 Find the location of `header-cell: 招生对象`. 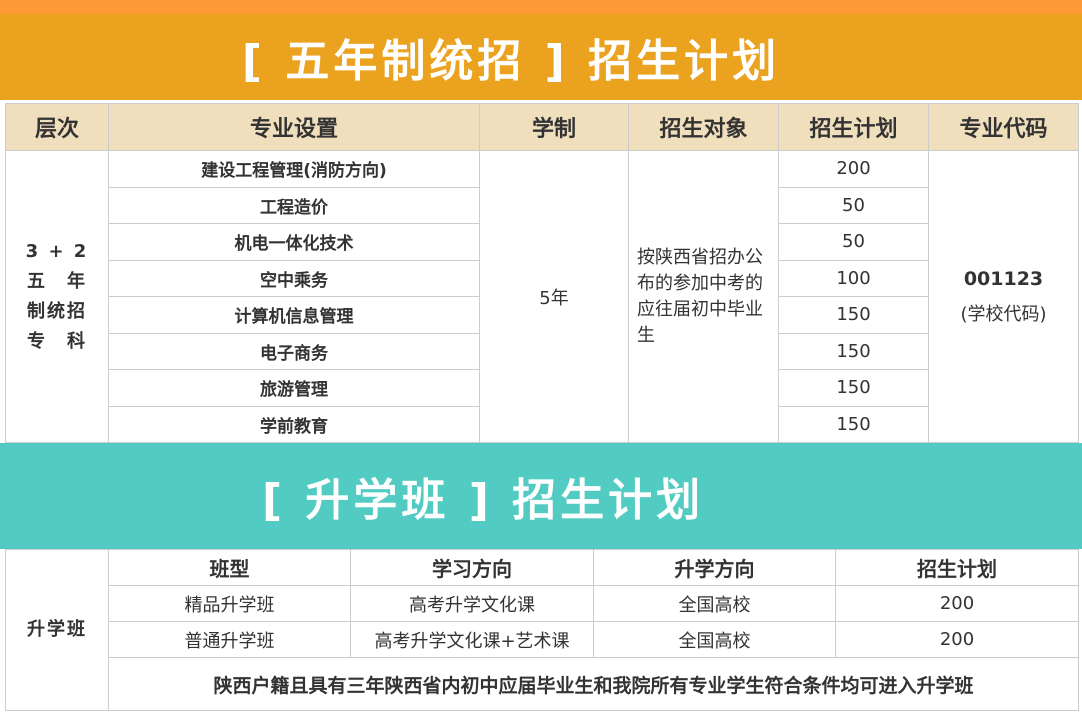

header-cell: 招生对象 is located at coordinates (703, 127).